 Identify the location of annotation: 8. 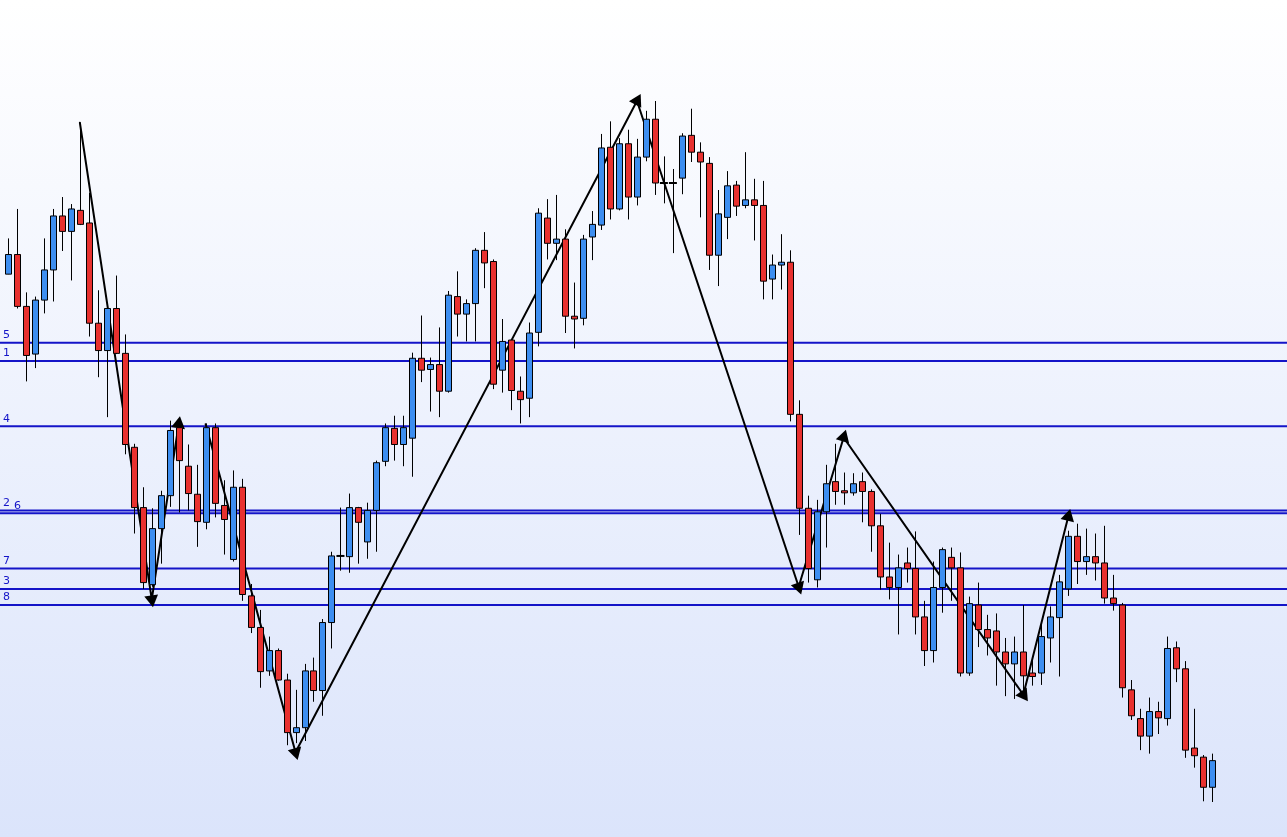
(6, 597).